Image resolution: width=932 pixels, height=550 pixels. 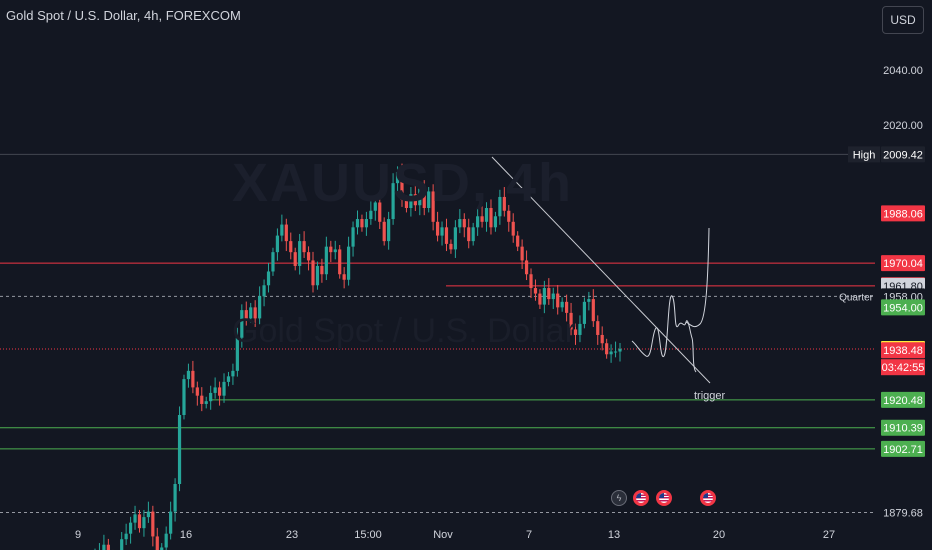 I want to click on price-badge: 1954.00, so click(x=903, y=307).